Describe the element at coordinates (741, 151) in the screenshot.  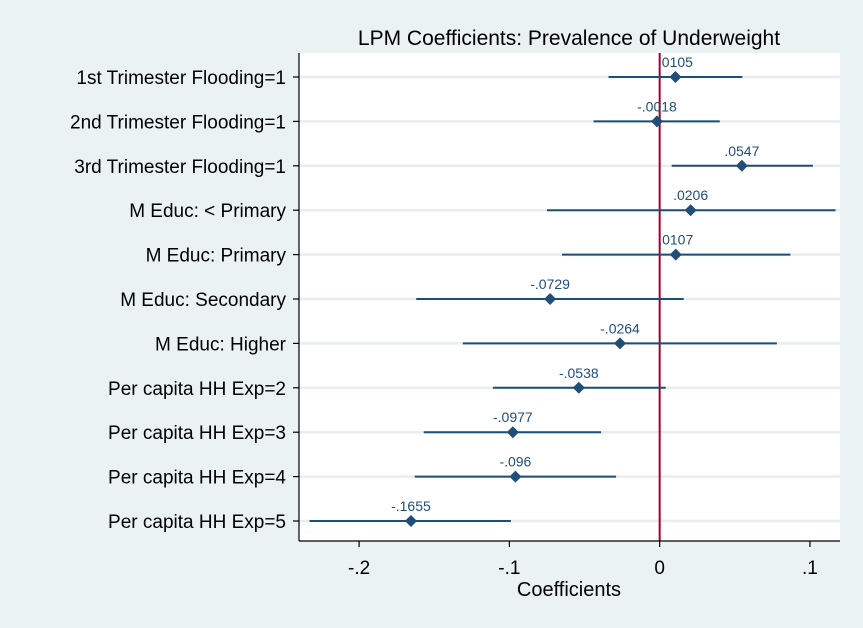
I see `value-label: .0547` at that location.